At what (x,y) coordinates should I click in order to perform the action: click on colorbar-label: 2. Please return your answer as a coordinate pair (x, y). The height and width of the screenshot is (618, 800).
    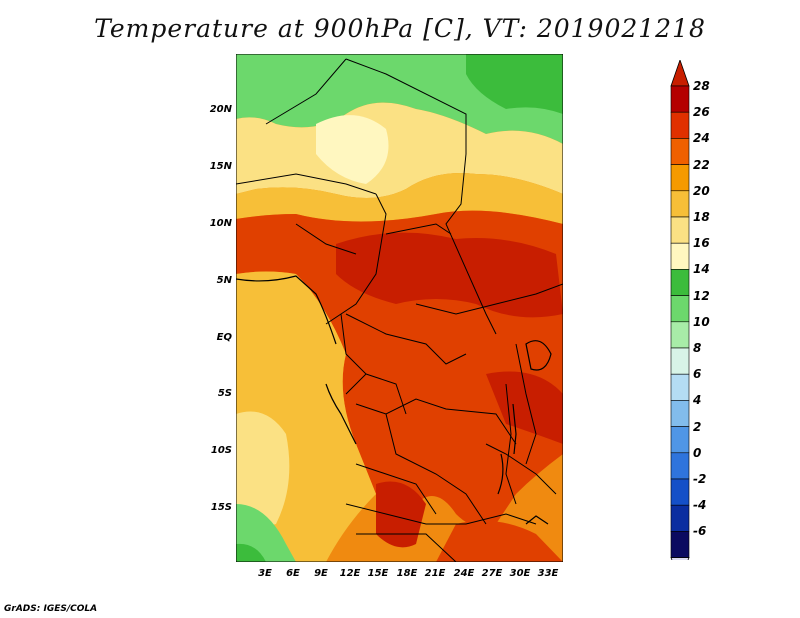
    Looking at the image, I should click on (697, 426).